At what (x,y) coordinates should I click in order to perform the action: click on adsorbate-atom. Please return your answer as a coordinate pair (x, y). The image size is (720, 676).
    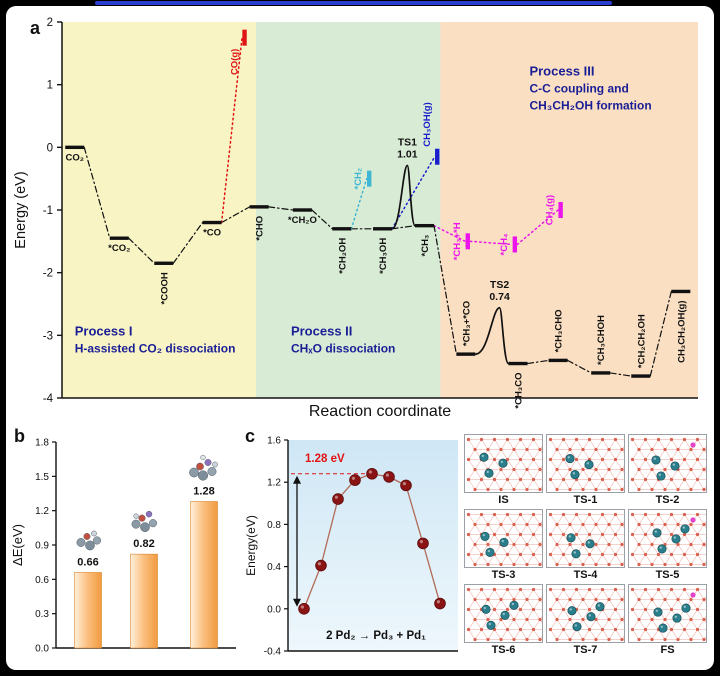
    Looking at the image, I should click on (693, 595).